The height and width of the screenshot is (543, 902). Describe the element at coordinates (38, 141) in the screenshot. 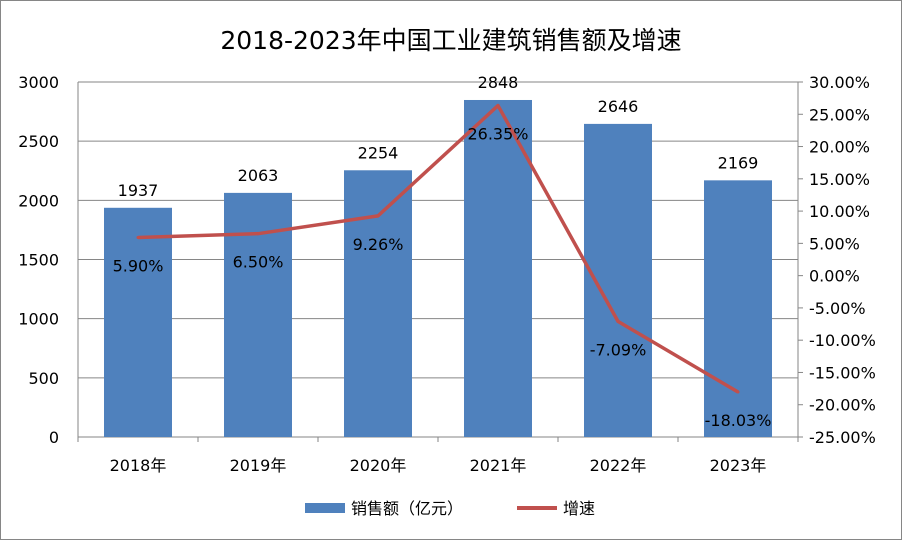

I see `y-left-tick-label: 2500` at that location.